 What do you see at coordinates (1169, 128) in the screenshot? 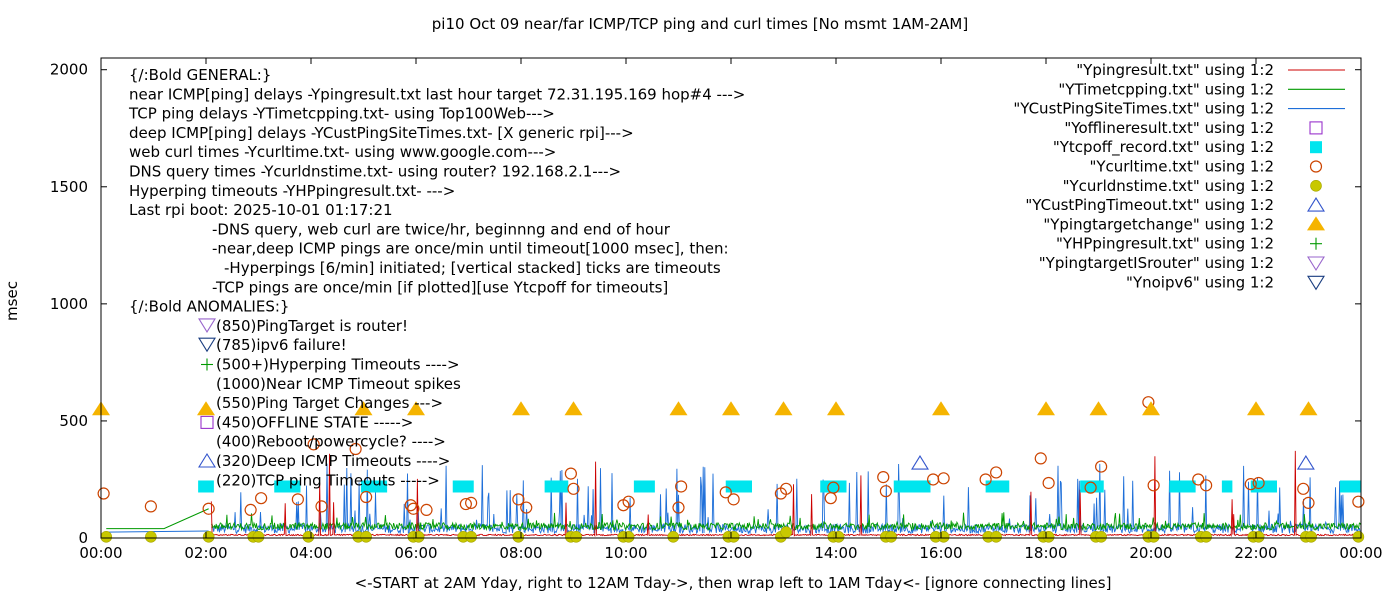
I see `legend-label: "Yofflineresult.txt" using 1:2` at bounding box center [1169, 128].